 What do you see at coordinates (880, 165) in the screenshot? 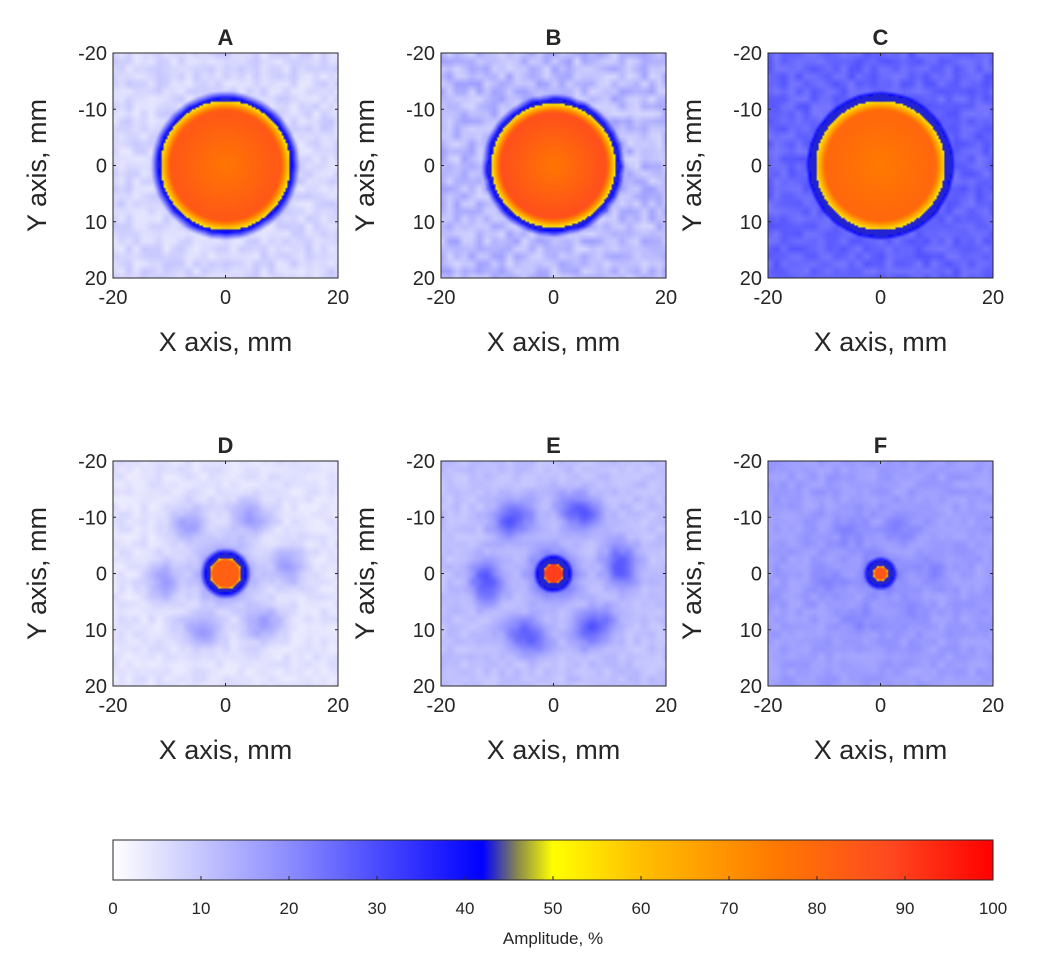
I see `heatmap-c` at bounding box center [880, 165].